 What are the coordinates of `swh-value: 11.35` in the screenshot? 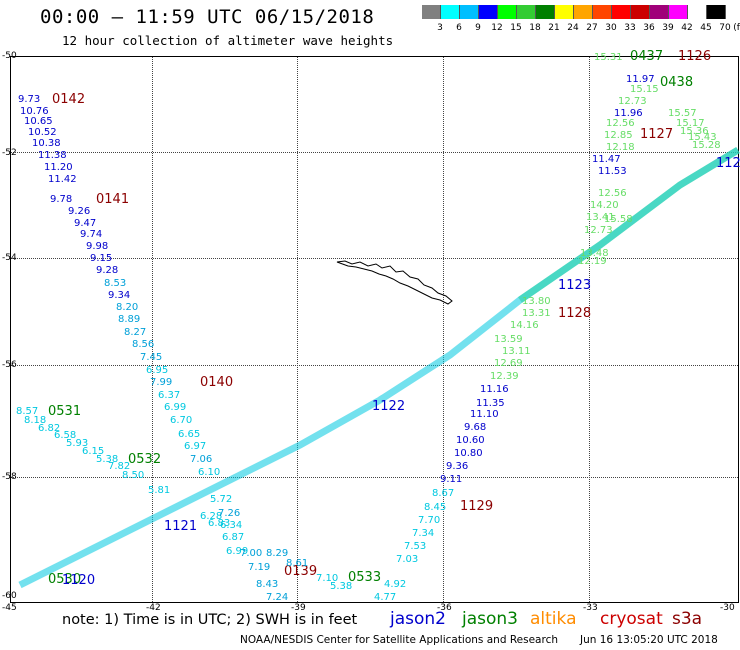 It's located at (490, 403).